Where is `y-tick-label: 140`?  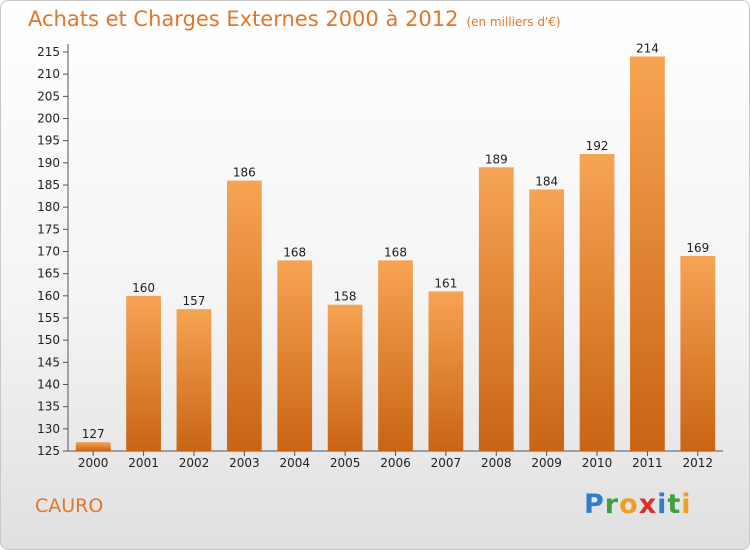 y-tick-label: 140 is located at coordinates (48, 385).